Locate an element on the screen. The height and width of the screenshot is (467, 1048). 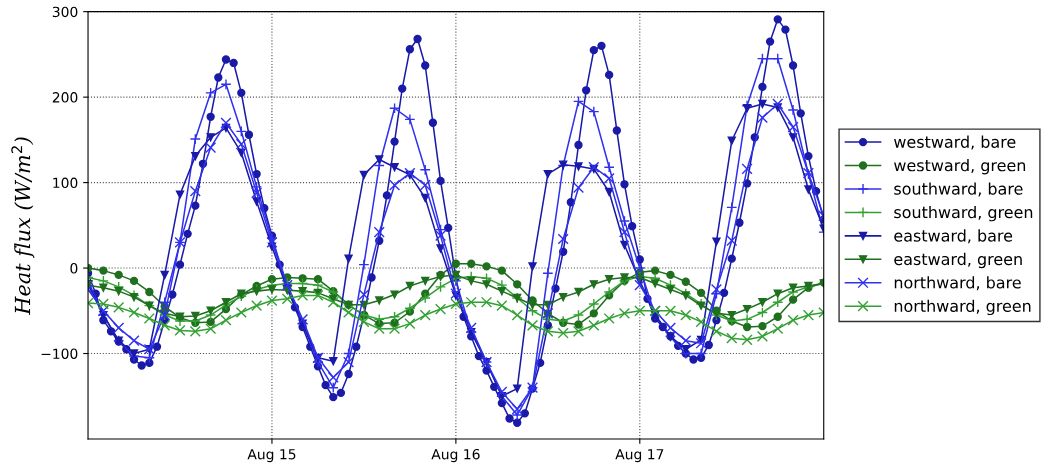
y-axis-title: Heat flux (W/m$^{2}$) is located at coordinates (23, 226).